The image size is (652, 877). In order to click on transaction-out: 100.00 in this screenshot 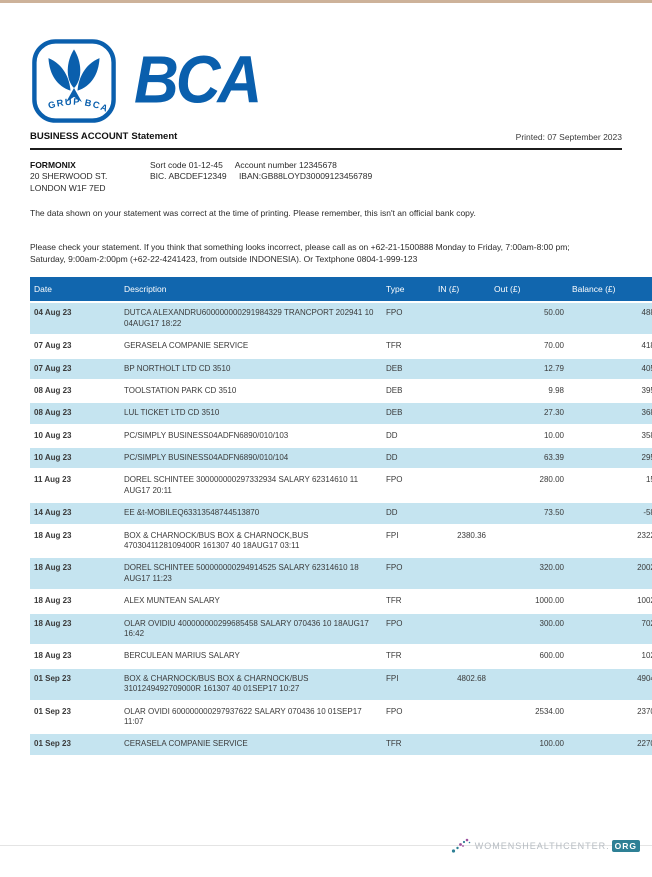, I will do `click(529, 745)`.